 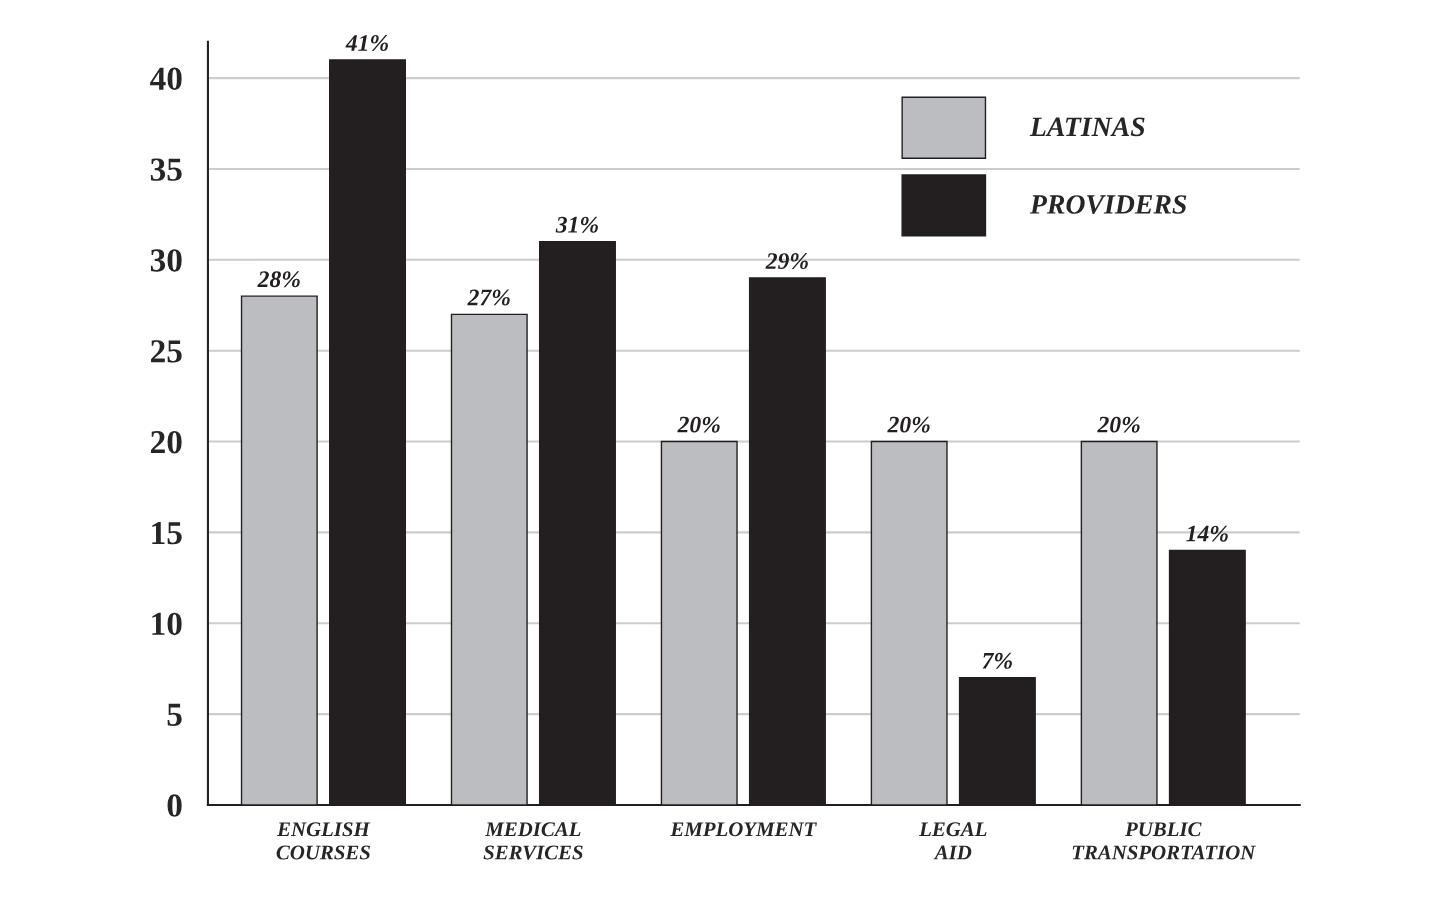 I want to click on legend-label: PROVIDERS, so click(x=1108, y=204).